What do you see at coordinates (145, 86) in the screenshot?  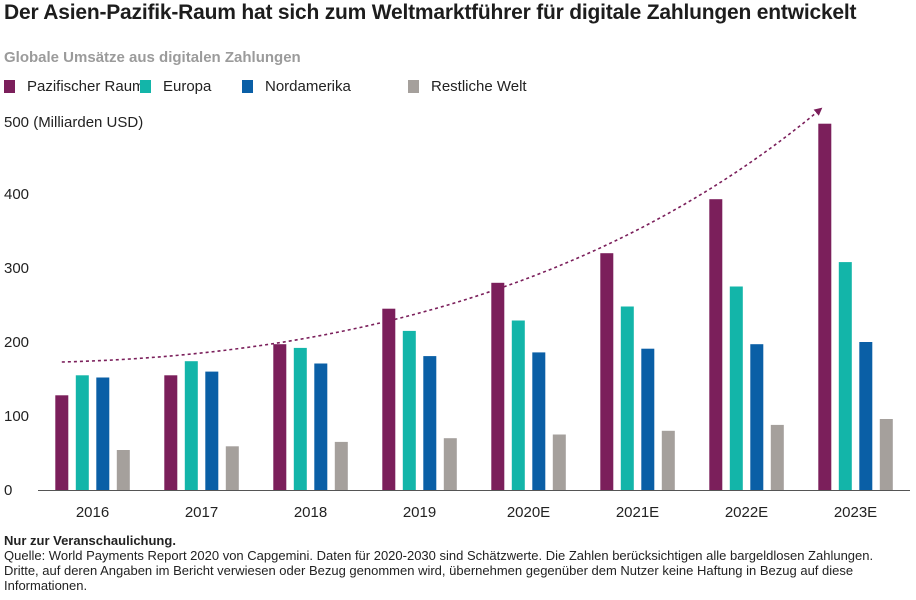 I see `legend-swatch-europe` at bounding box center [145, 86].